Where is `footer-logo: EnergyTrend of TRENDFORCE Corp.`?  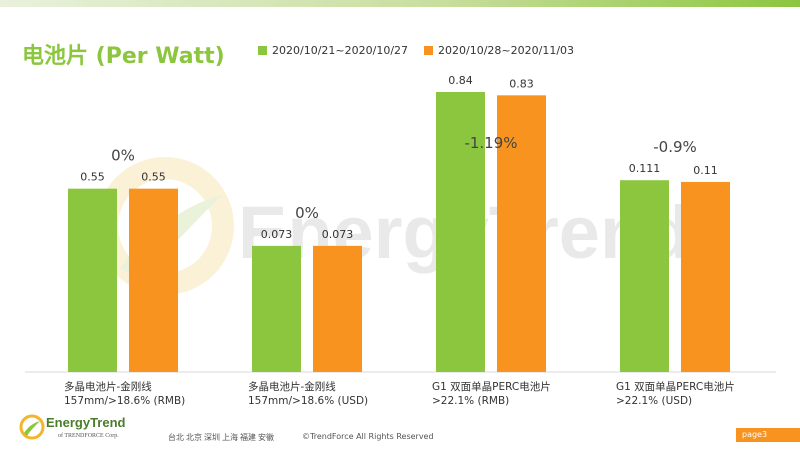 footer-logo: EnergyTrend of TRENDFORCE Corp. is located at coordinates (83, 430).